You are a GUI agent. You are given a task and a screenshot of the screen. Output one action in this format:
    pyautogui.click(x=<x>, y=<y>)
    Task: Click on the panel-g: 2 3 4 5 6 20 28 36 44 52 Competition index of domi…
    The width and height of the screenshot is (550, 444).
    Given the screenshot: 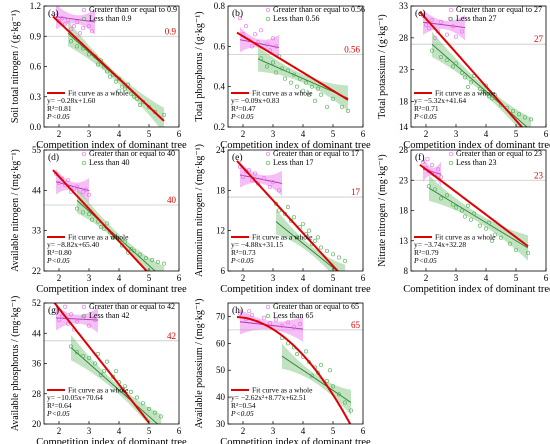 What is the action you would take?
    pyautogui.click(x=98, y=370)
    